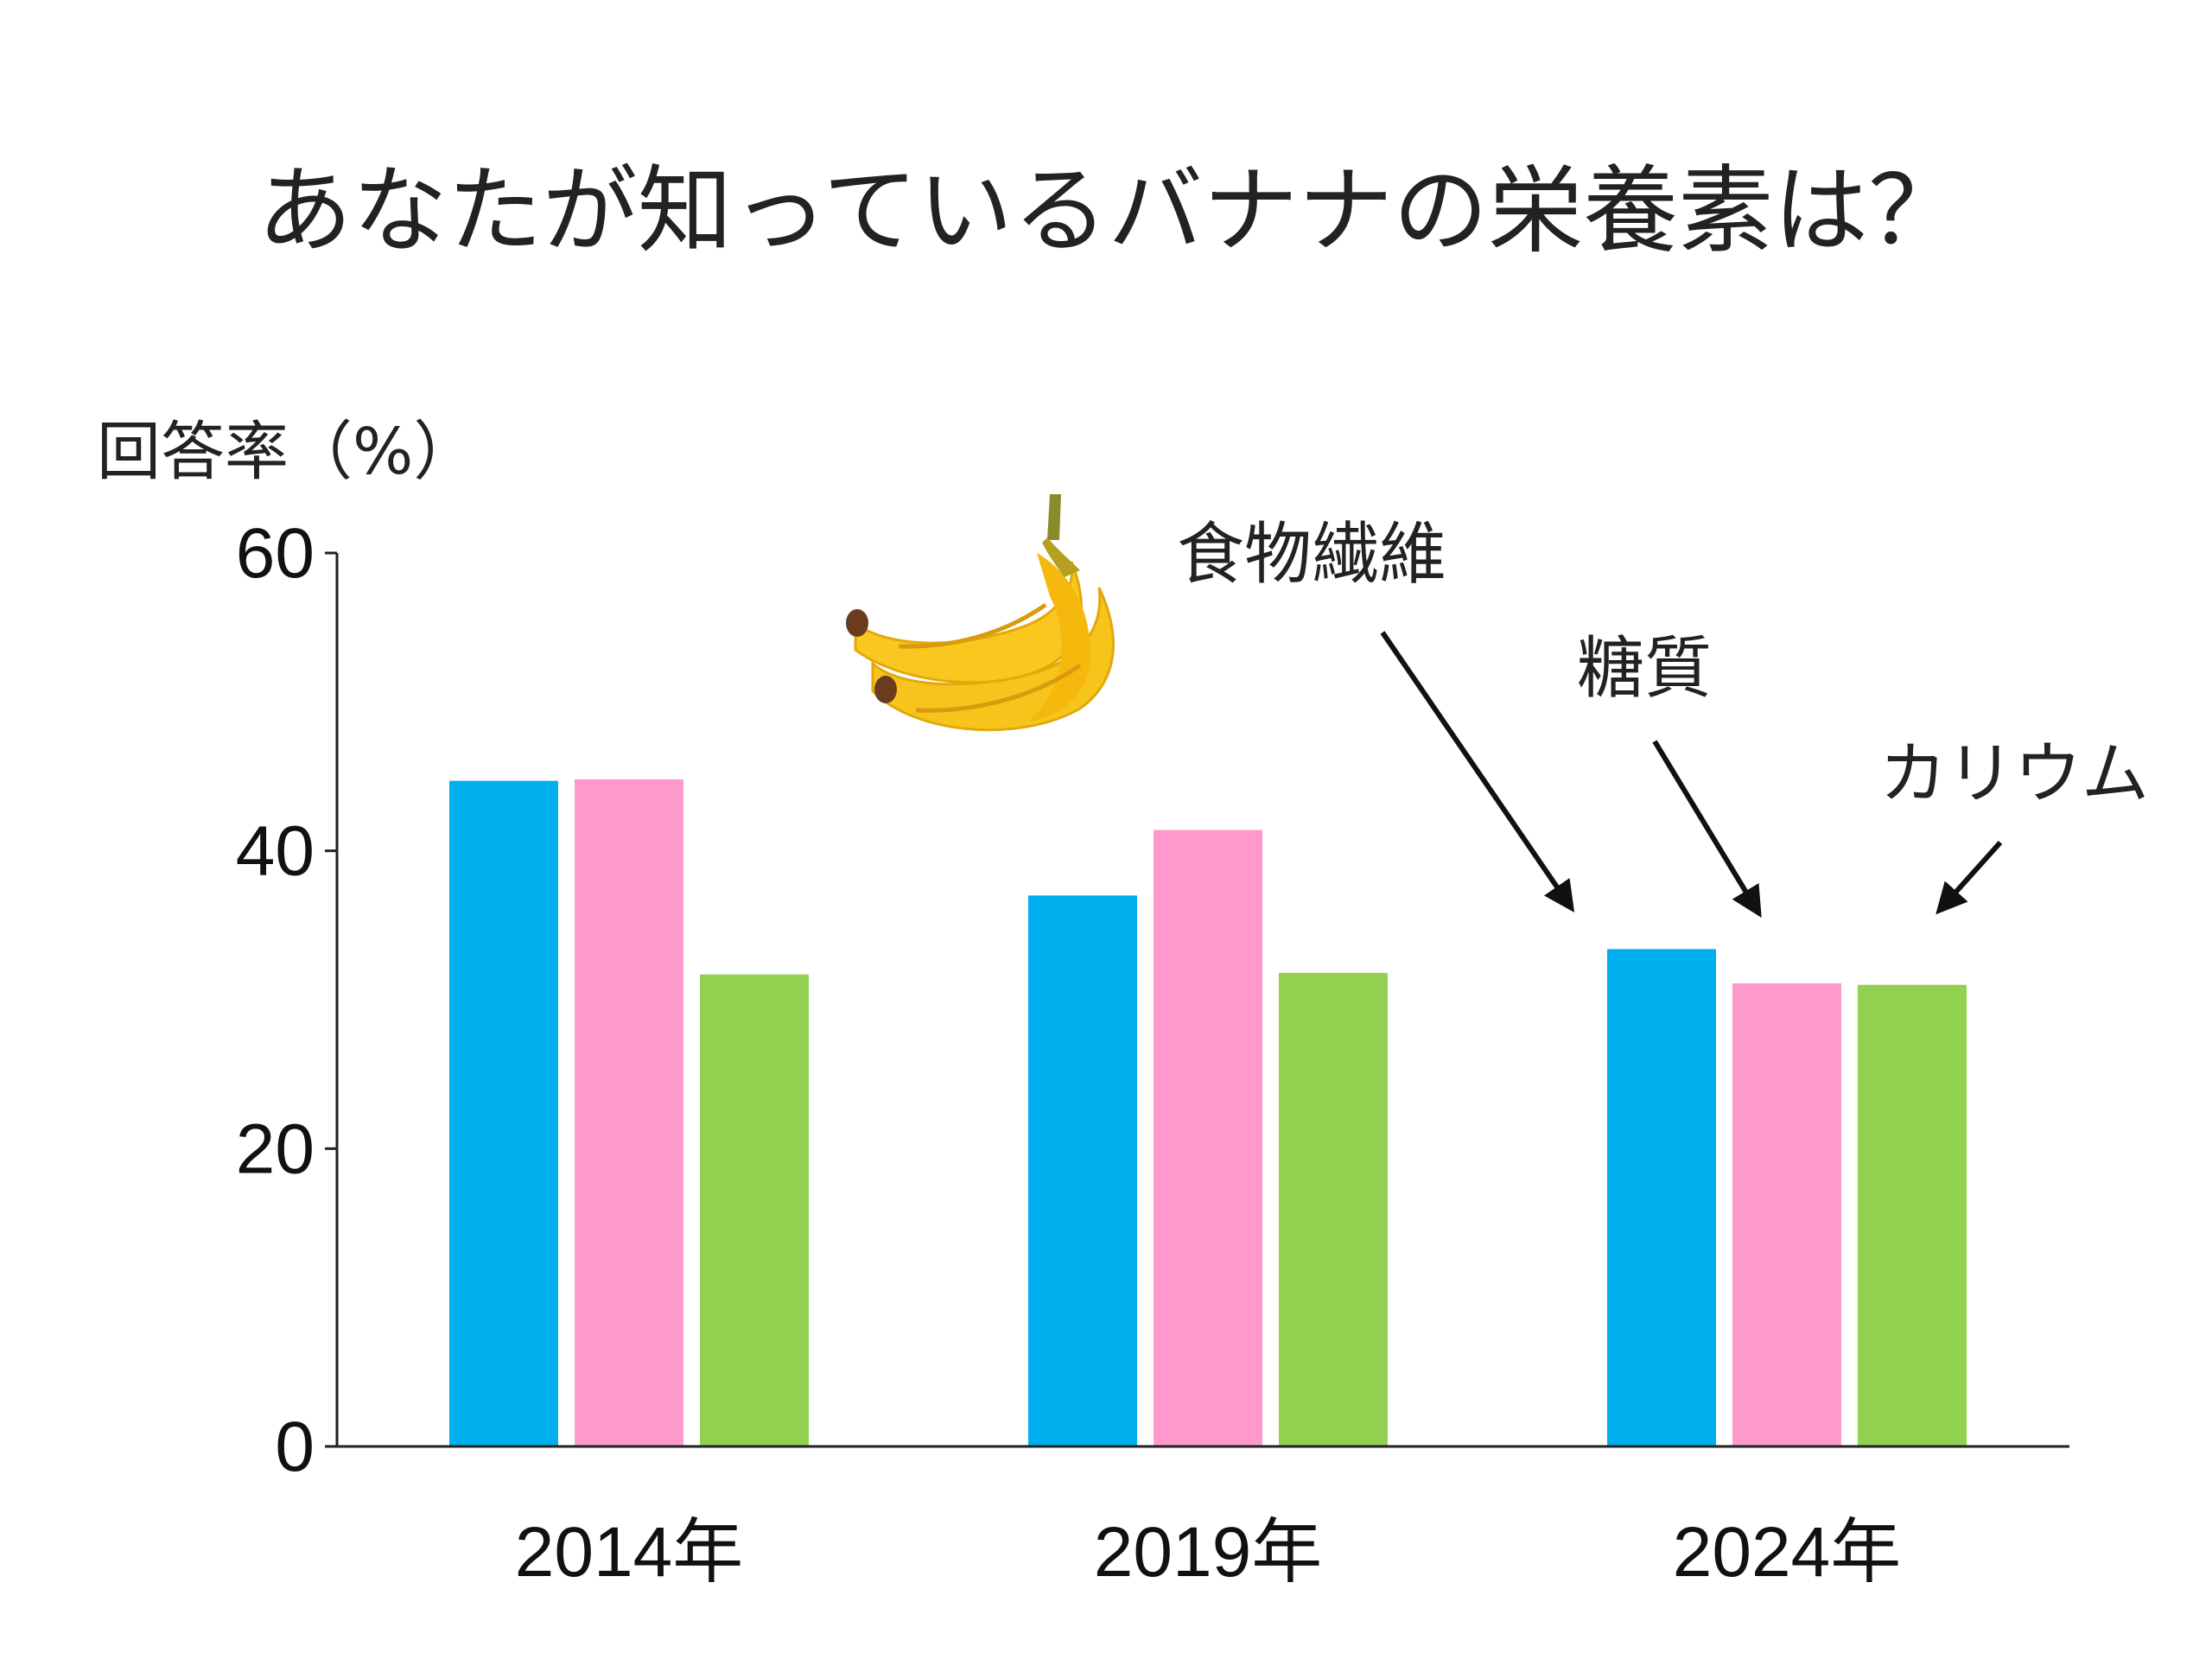  What do you see at coordinates (287, 452) in the screenshot?
I see `y-axis-label: 回答率（%）` at bounding box center [287, 452].